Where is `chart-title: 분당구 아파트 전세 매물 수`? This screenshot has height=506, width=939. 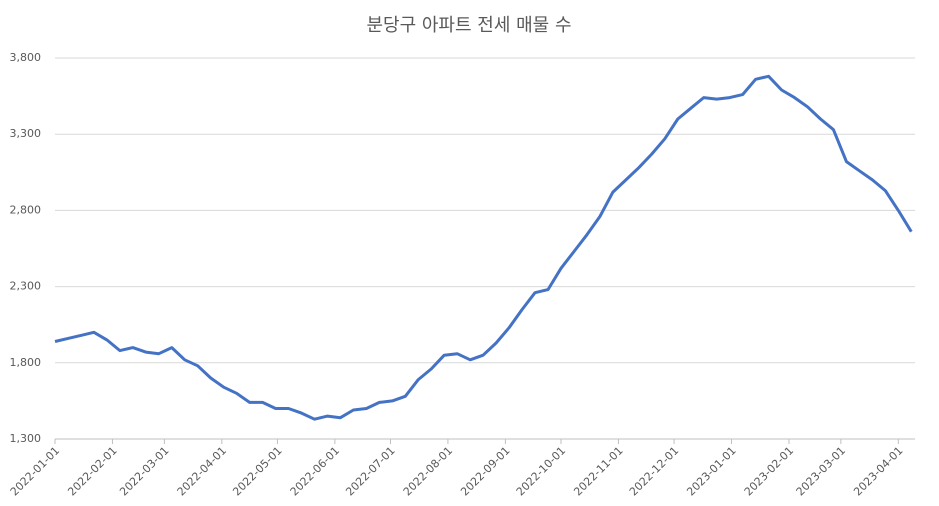 chart-title: 분당구 아파트 전세 매물 수 is located at coordinates (468, 25).